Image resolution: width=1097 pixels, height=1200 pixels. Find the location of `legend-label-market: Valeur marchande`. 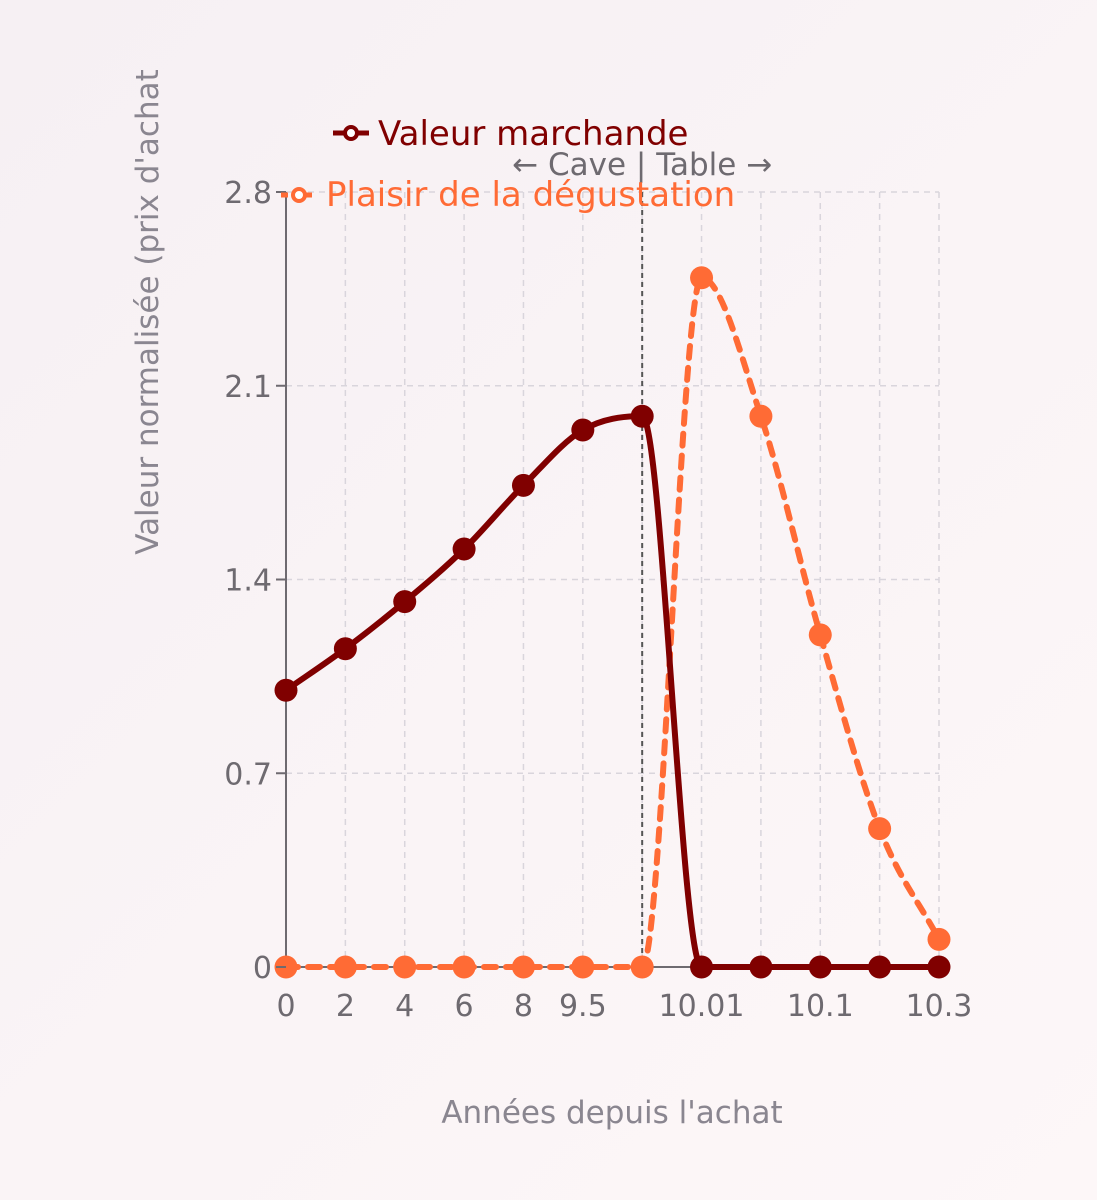

legend-label-market: Valeur marchande is located at coordinates (533, 134).